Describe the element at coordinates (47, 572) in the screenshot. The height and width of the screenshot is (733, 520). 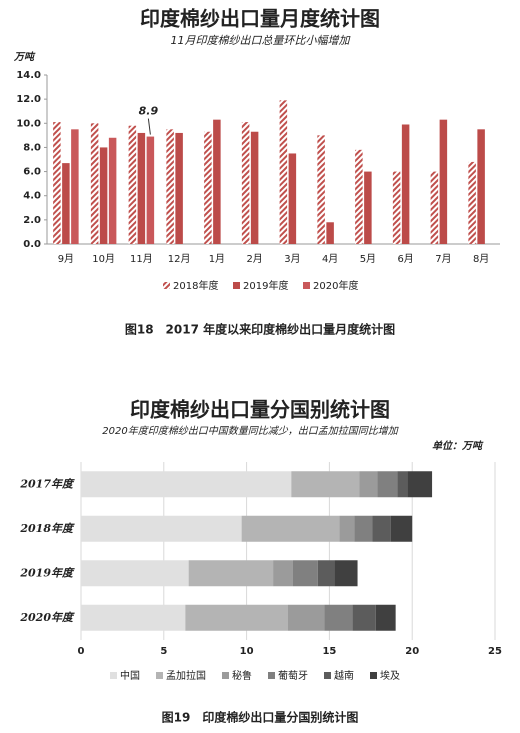
I see `y-tick-label: 2019年度` at that location.